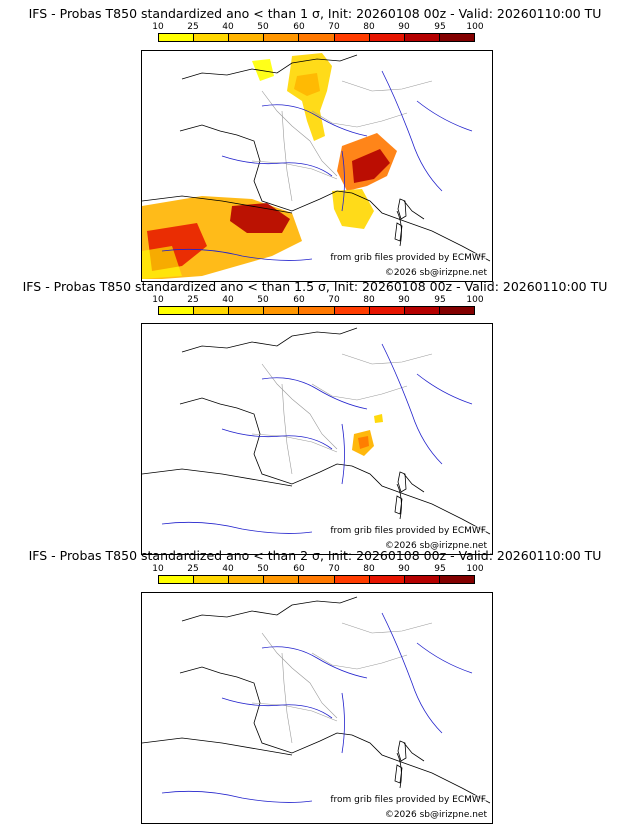  I want to click on prob-area-pyrenees-core, so click(260, 218).